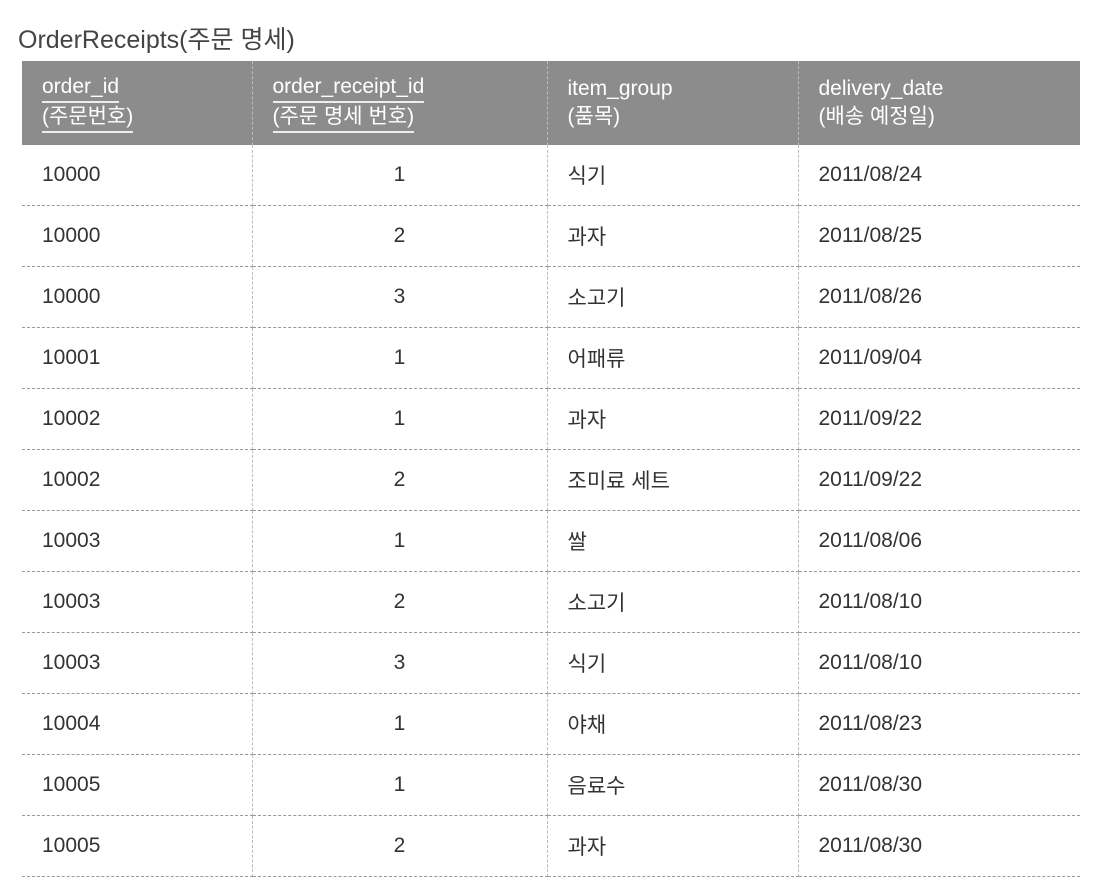  Describe the element at coordinates (88, 118) in the screenshot. I see `column-label: (주문번호)` at that location.